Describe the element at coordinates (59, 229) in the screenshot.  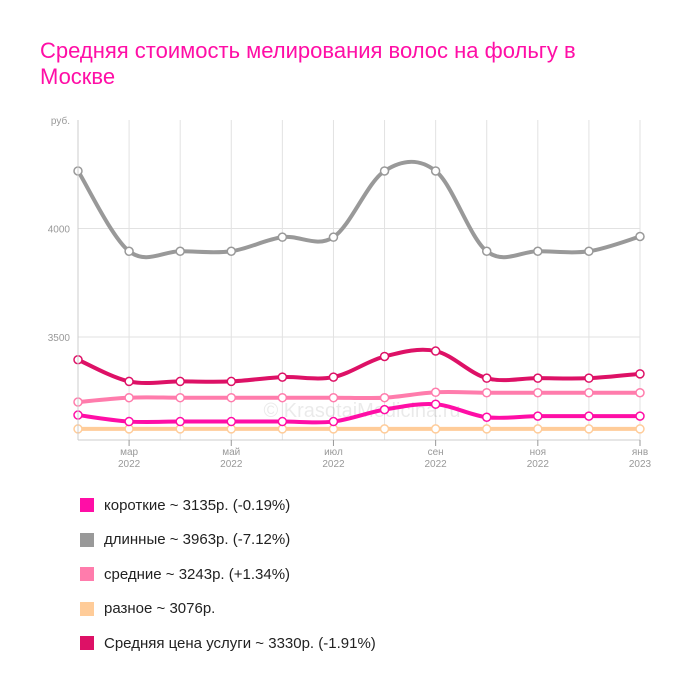
I see `y-tick-label: 4000` at that location.